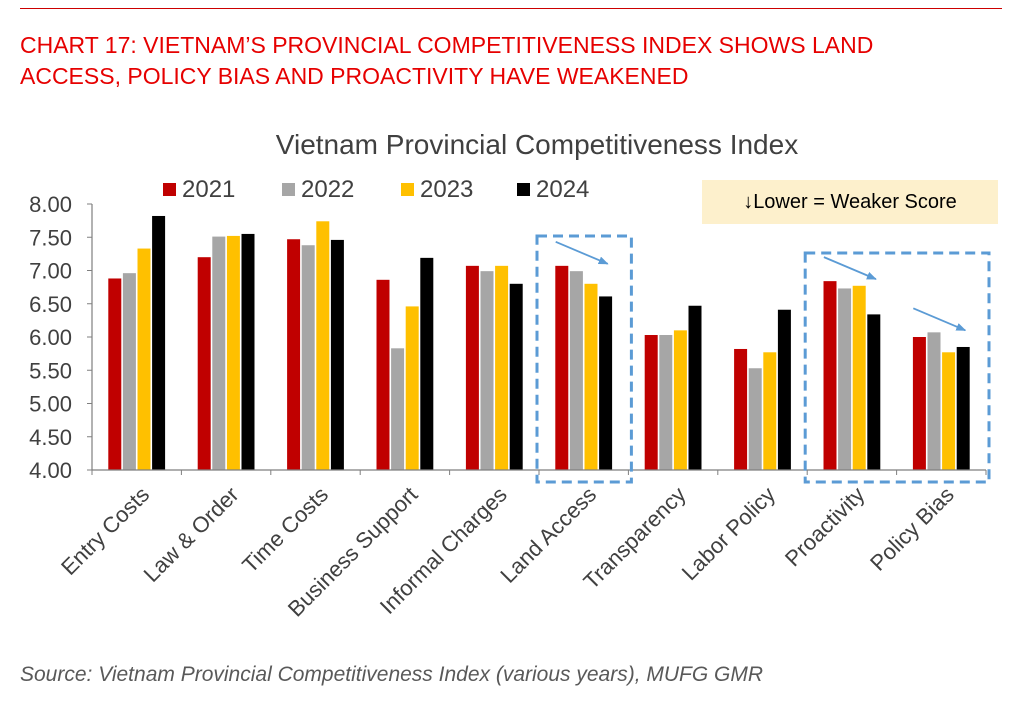 The image size is (1022, 707). I want to click on x-tick-label: Proactivity, so click(824, 526).